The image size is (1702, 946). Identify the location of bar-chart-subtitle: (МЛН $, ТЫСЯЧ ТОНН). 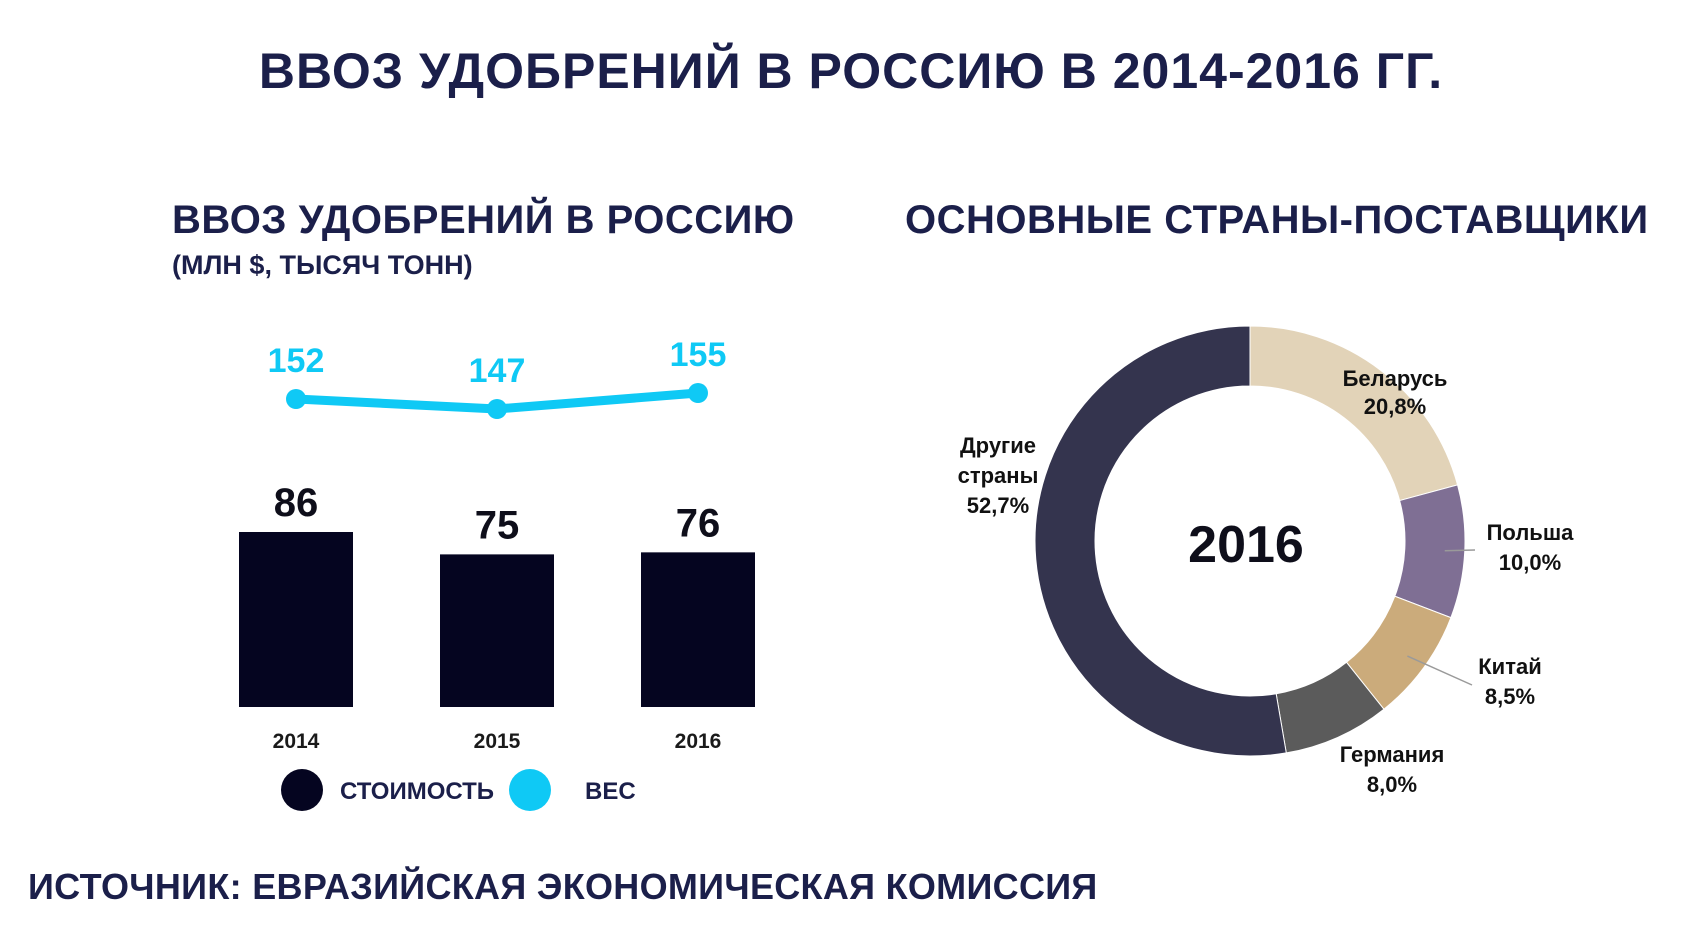
(322, 265).